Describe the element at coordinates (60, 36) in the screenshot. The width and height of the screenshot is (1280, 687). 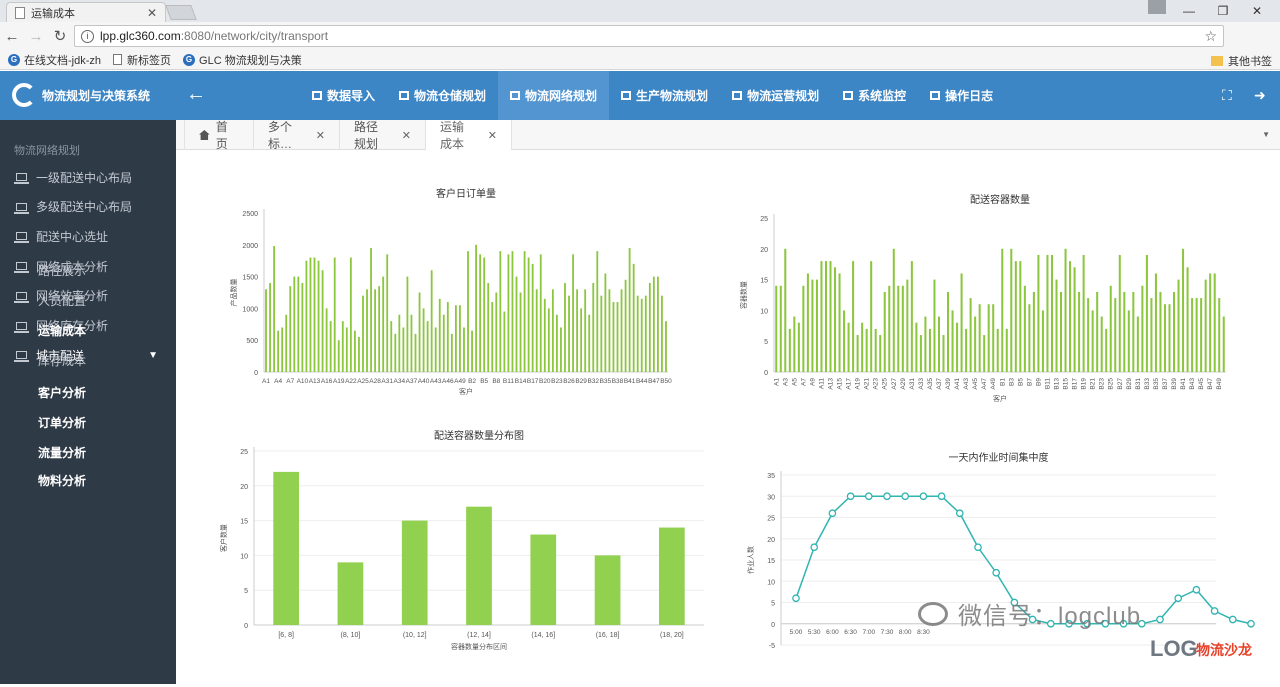
I see `reload-icon: ↻` at that location.